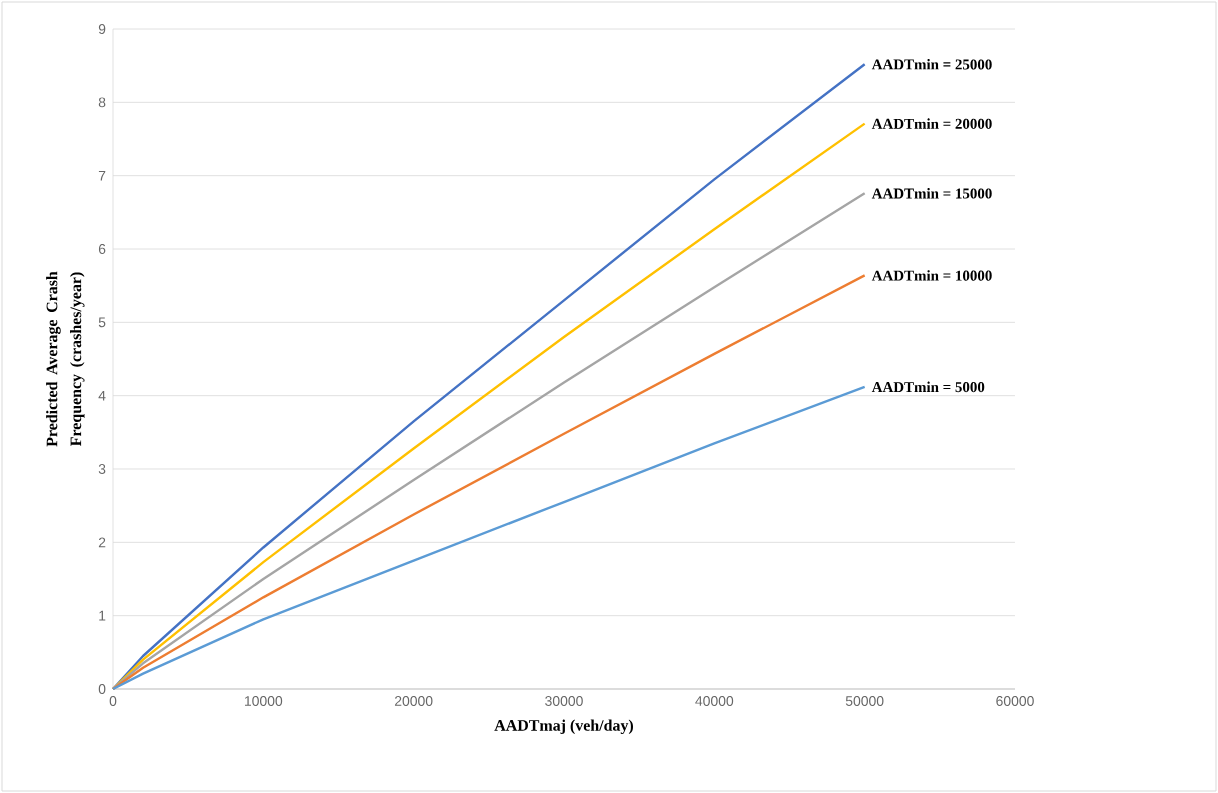  What do you see at coordinates (102, 175) in the screenshot?
I see `y-tick-label: 7` at bounding box center [102, 175].